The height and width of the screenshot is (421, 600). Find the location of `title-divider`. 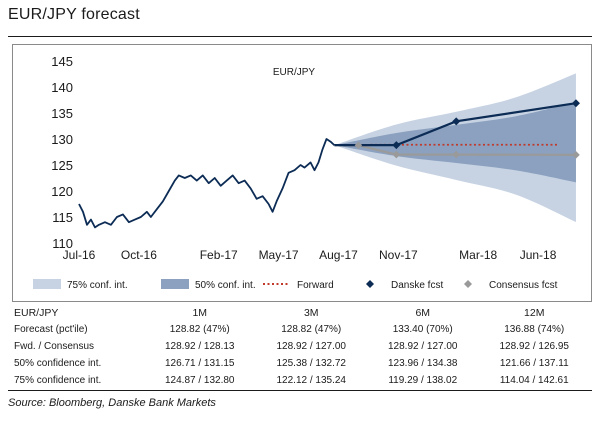

title-divider is located at coordinates (300, 36).